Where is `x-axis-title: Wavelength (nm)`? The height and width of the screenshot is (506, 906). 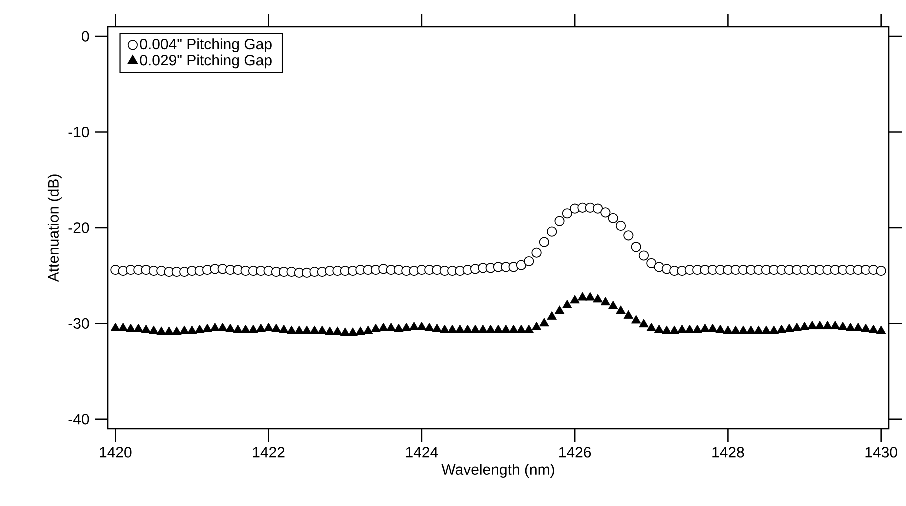 x-axis-title: Wavelength (nm) is located at coordinates (498, 471).